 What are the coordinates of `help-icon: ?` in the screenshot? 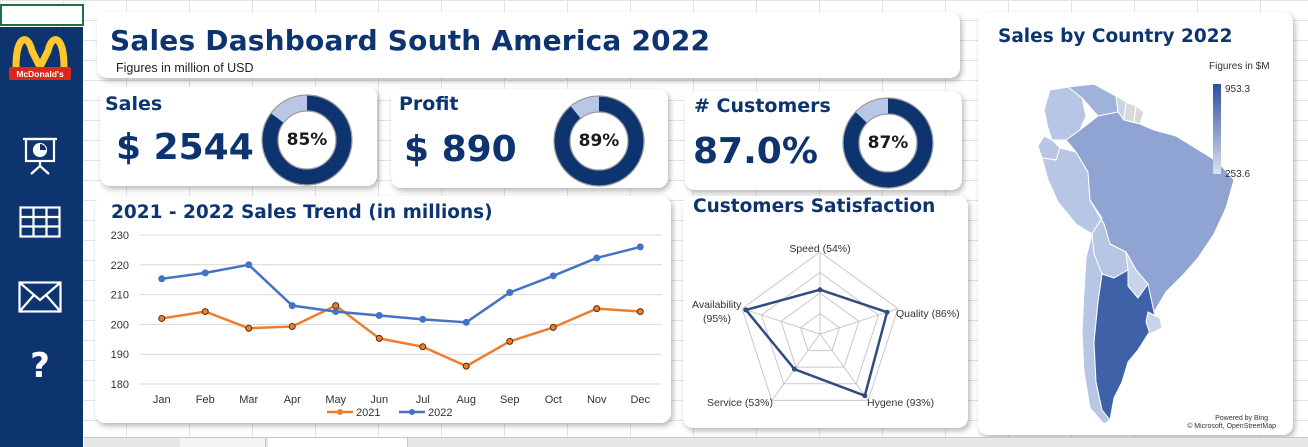 It's located at (40, 366).